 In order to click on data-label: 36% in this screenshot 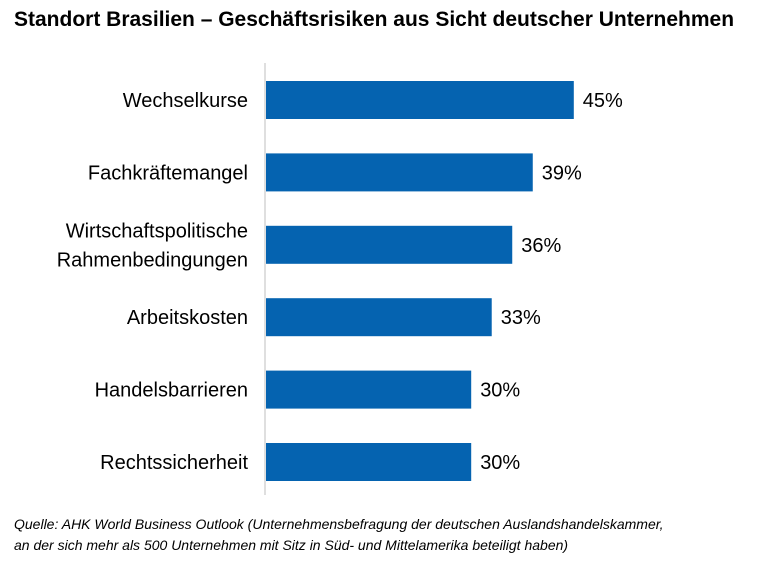, I will do `click(541, 246)`.